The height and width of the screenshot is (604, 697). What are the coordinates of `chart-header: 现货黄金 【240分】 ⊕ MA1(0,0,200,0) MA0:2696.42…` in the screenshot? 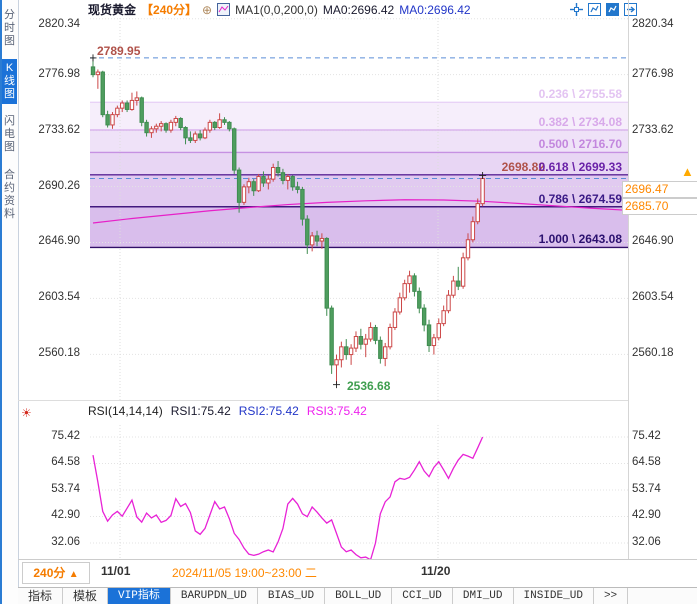 It's located at (279, 9).